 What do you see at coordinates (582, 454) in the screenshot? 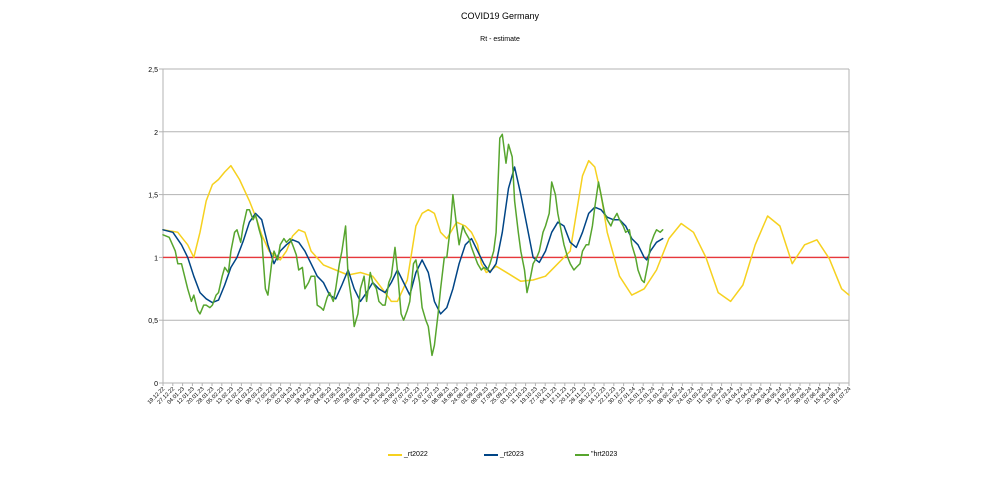
I see `legend-swatch-hrt2023` at bounding box center [582, 454].